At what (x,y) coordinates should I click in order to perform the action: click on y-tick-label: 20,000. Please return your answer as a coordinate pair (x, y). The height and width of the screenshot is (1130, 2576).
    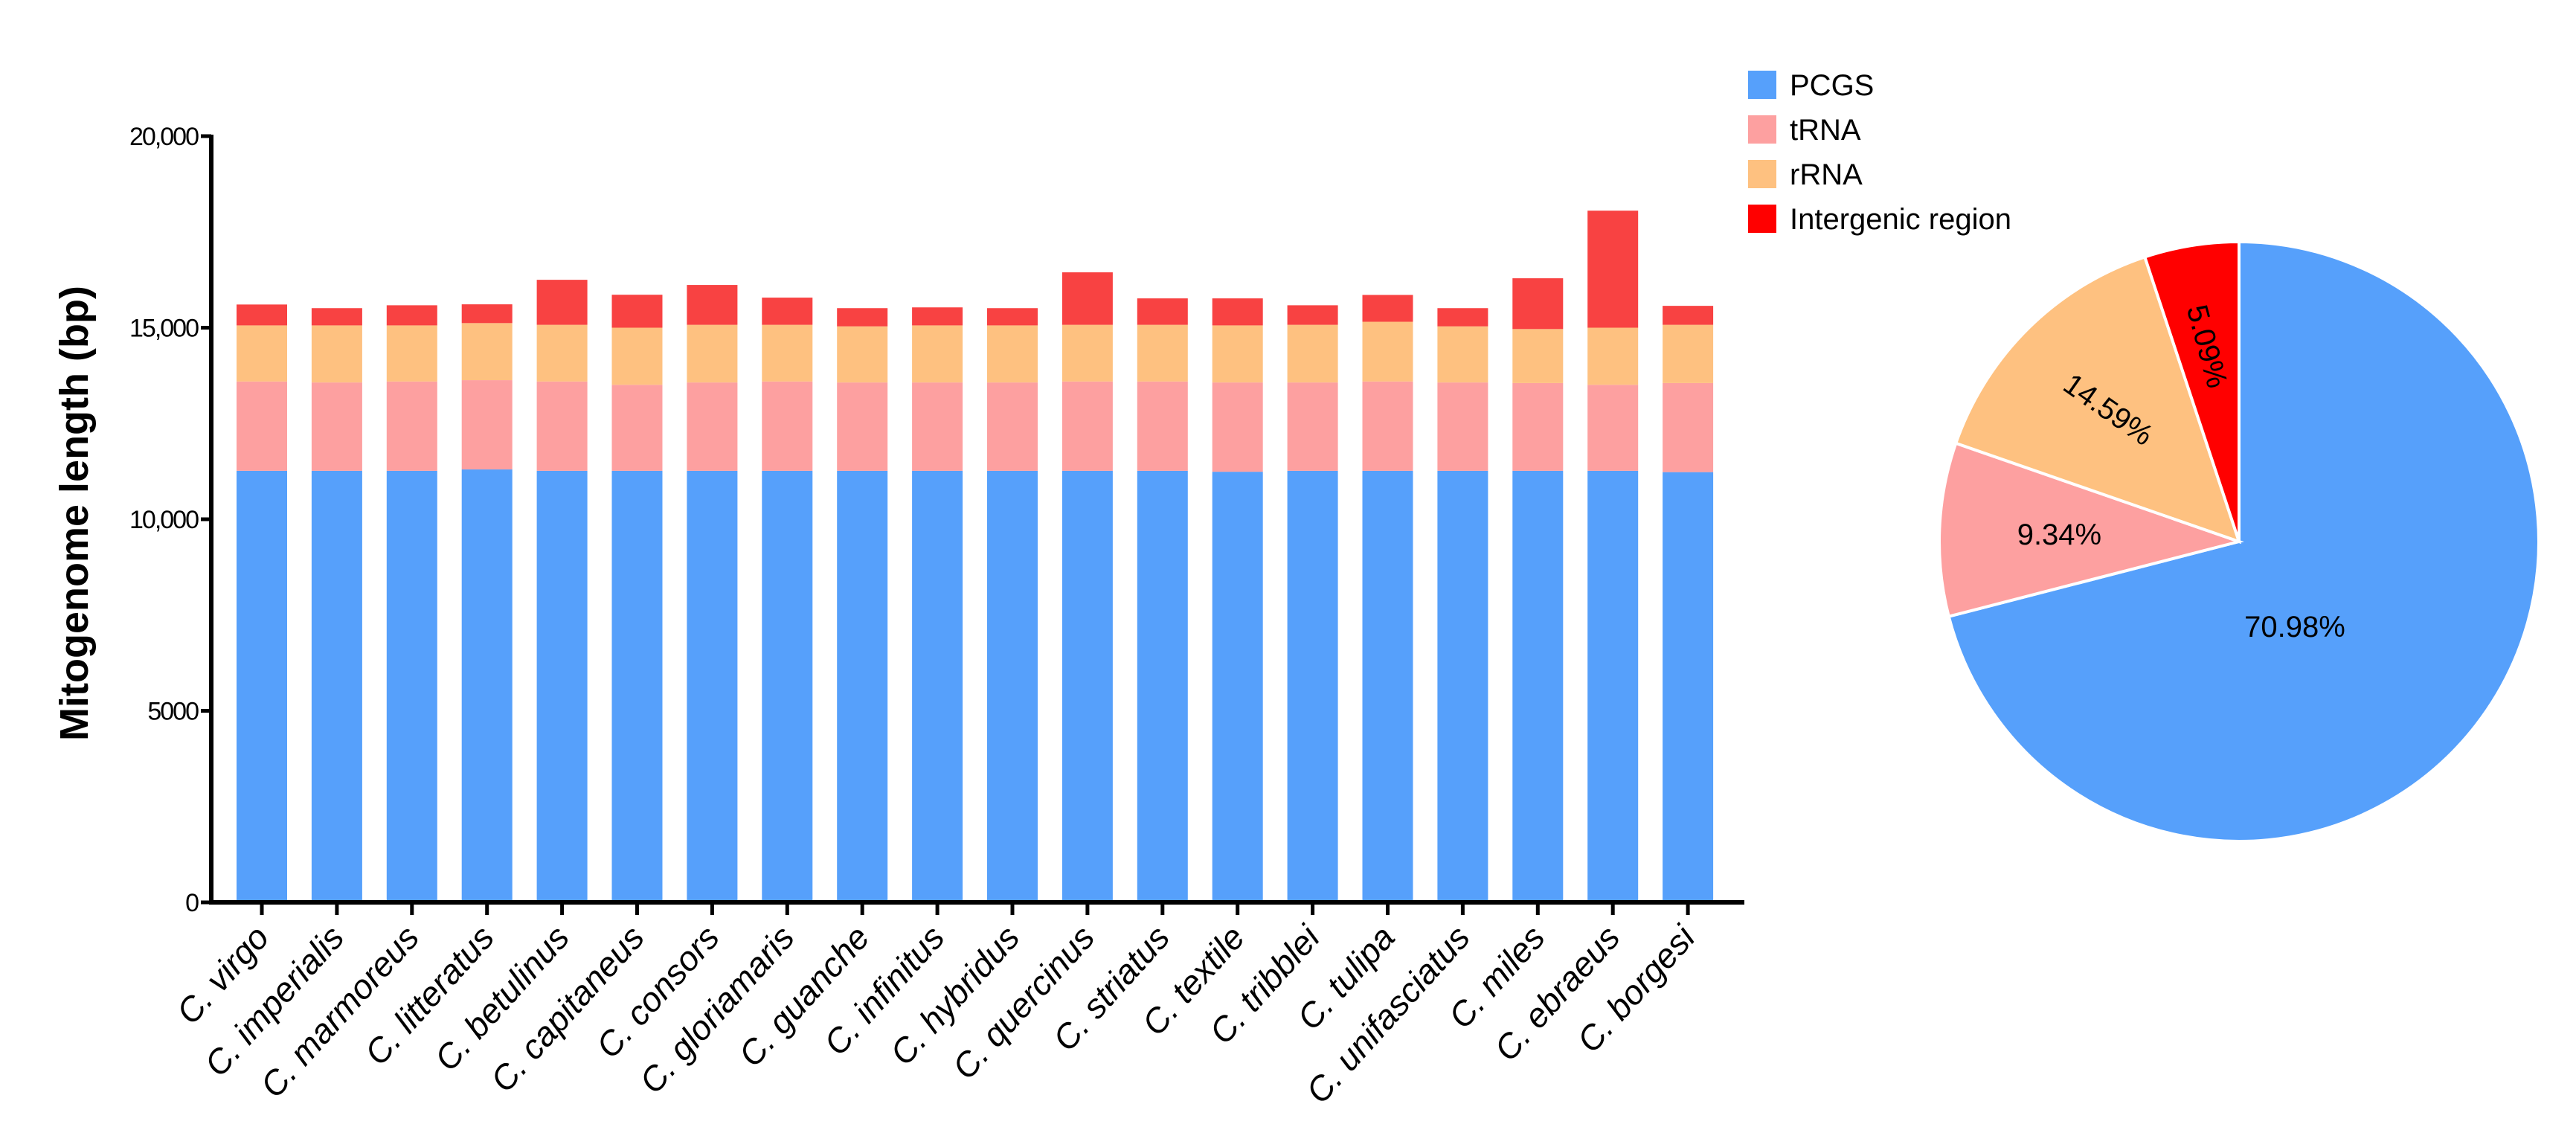
    Looking at the image, I should click on (164, 137).